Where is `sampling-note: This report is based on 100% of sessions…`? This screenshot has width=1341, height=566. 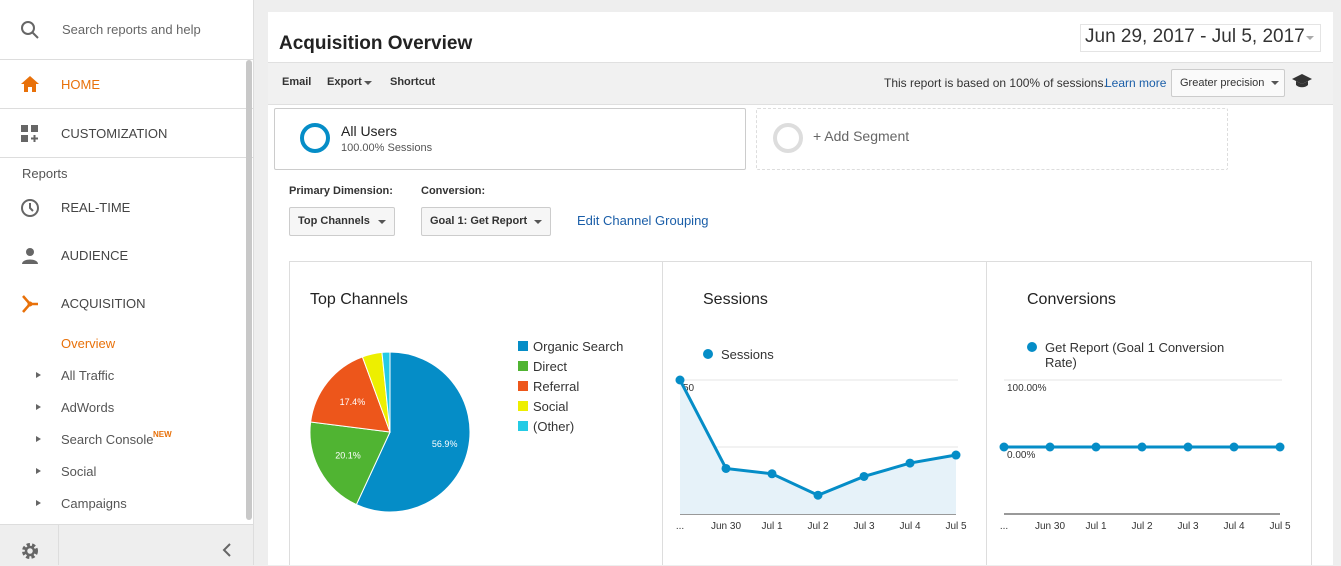
sampling-note: This report is based on 100% of sessions… is located at coordinates (995, 83).